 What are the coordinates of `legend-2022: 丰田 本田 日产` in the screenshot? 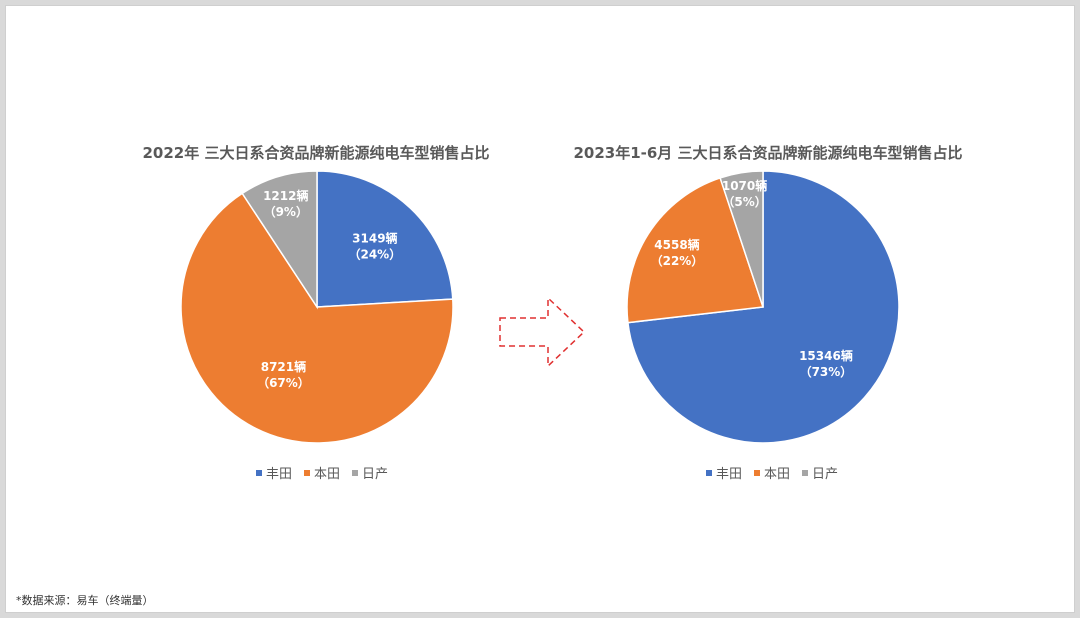 It's located at (322, 472).